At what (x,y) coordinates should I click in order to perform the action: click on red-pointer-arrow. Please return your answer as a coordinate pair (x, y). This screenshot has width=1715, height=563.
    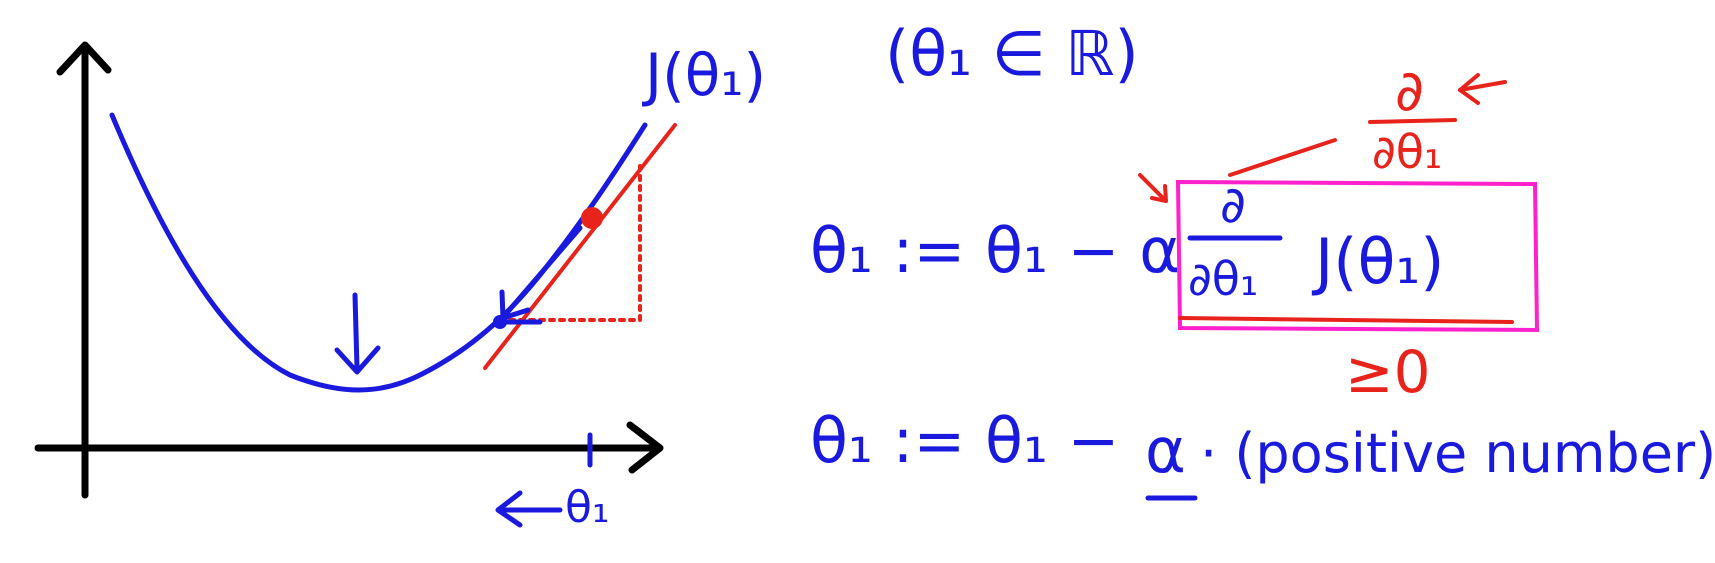
    Looking at the image, I should click on (1482, 86).